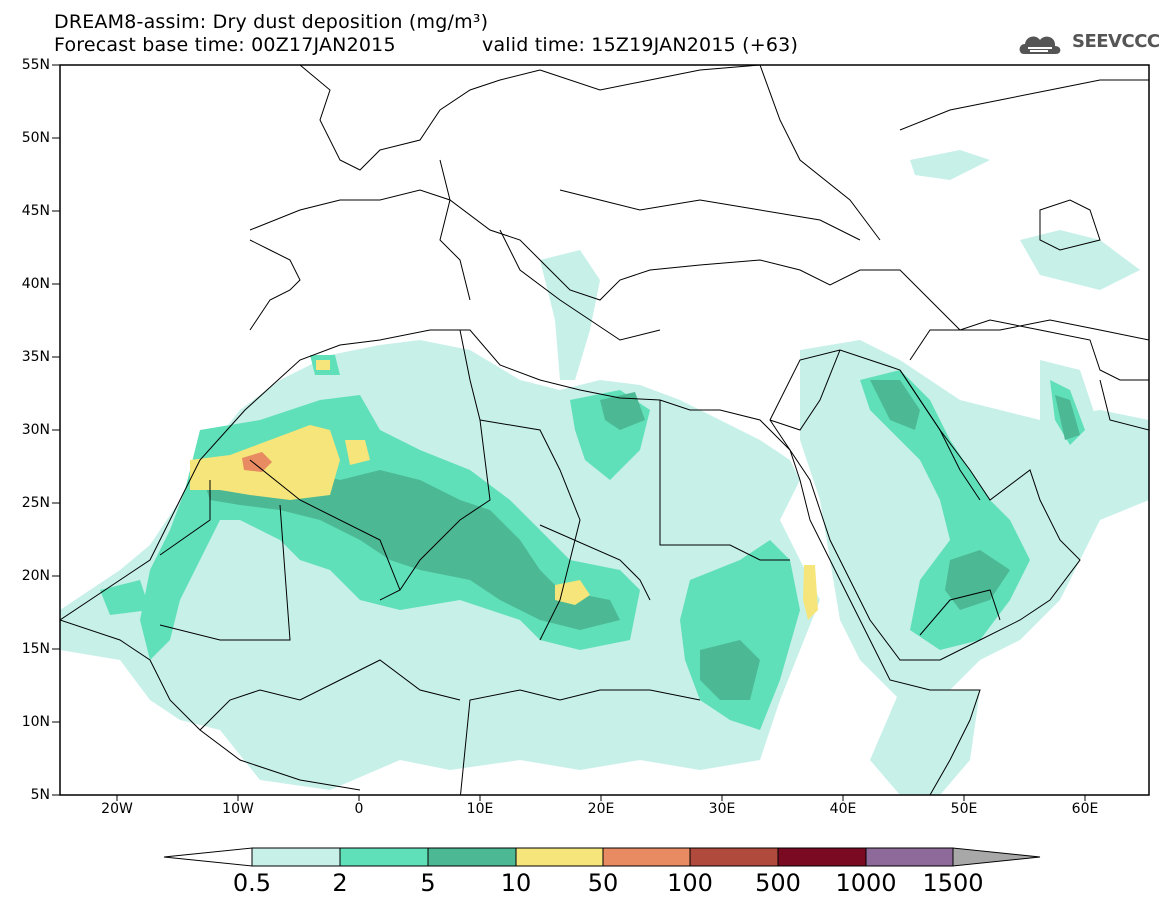 This screenshot has height=907, width=1165. What do you see at coordinates (35, 503) in the screenshot?
I see `lat-label: 25N` at bounding box center [35, 503].